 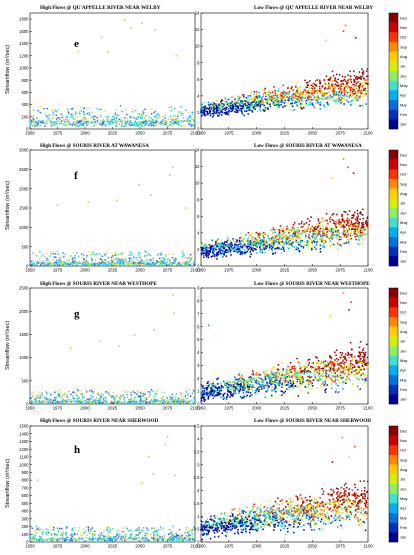 I want to click on colorbar-label: Jul, so click(x=402, y=66).